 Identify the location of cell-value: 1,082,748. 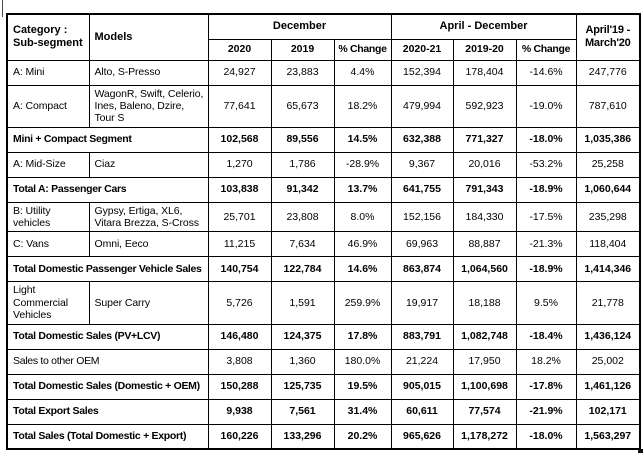
(484, 336).